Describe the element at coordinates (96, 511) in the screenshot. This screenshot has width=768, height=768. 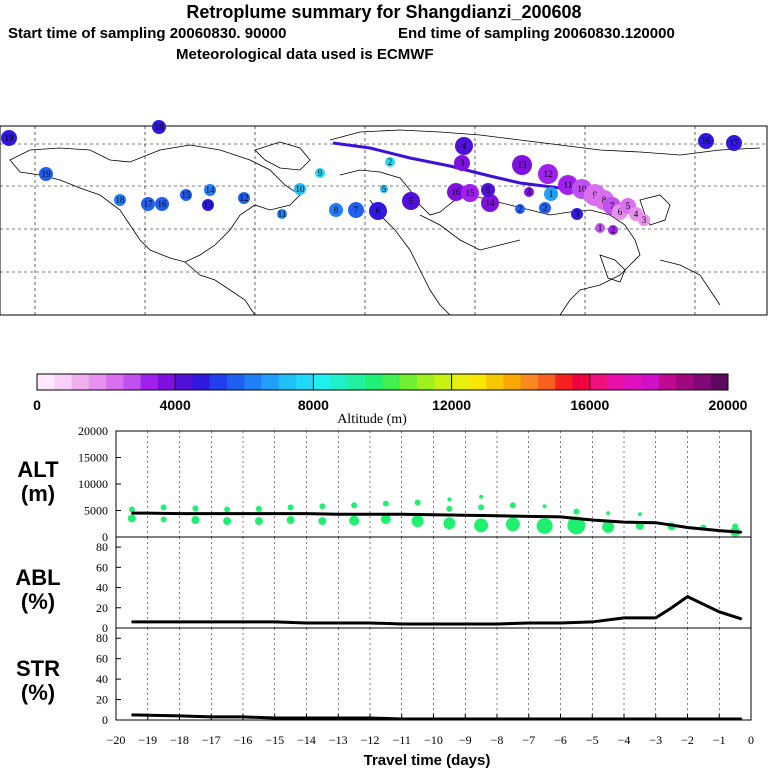
I see `y-tick-label: 5000` at that location.